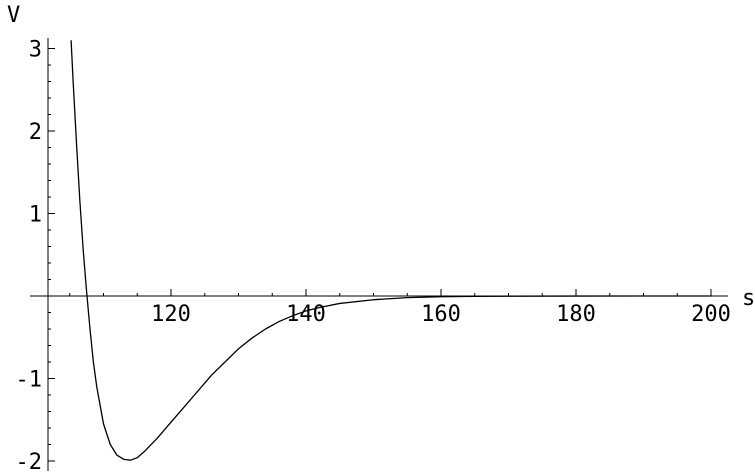 This screenshot has width=755, height=473. Describe the element at coordinates (576, 314) in the screenshot. I see `x-tick-label: 180` at that location.